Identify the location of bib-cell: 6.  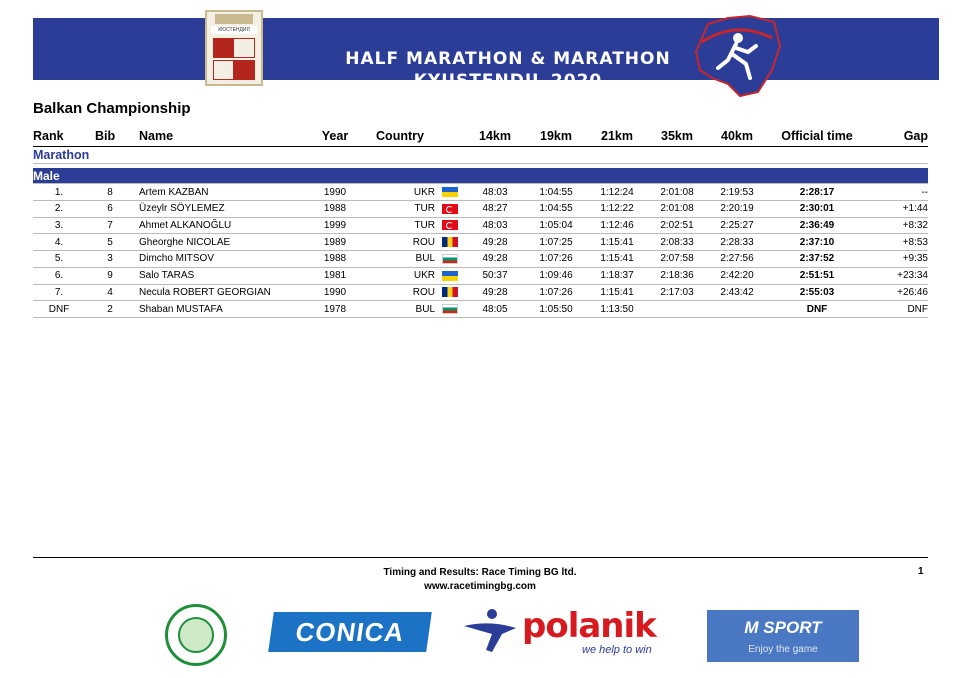
(110, 209).